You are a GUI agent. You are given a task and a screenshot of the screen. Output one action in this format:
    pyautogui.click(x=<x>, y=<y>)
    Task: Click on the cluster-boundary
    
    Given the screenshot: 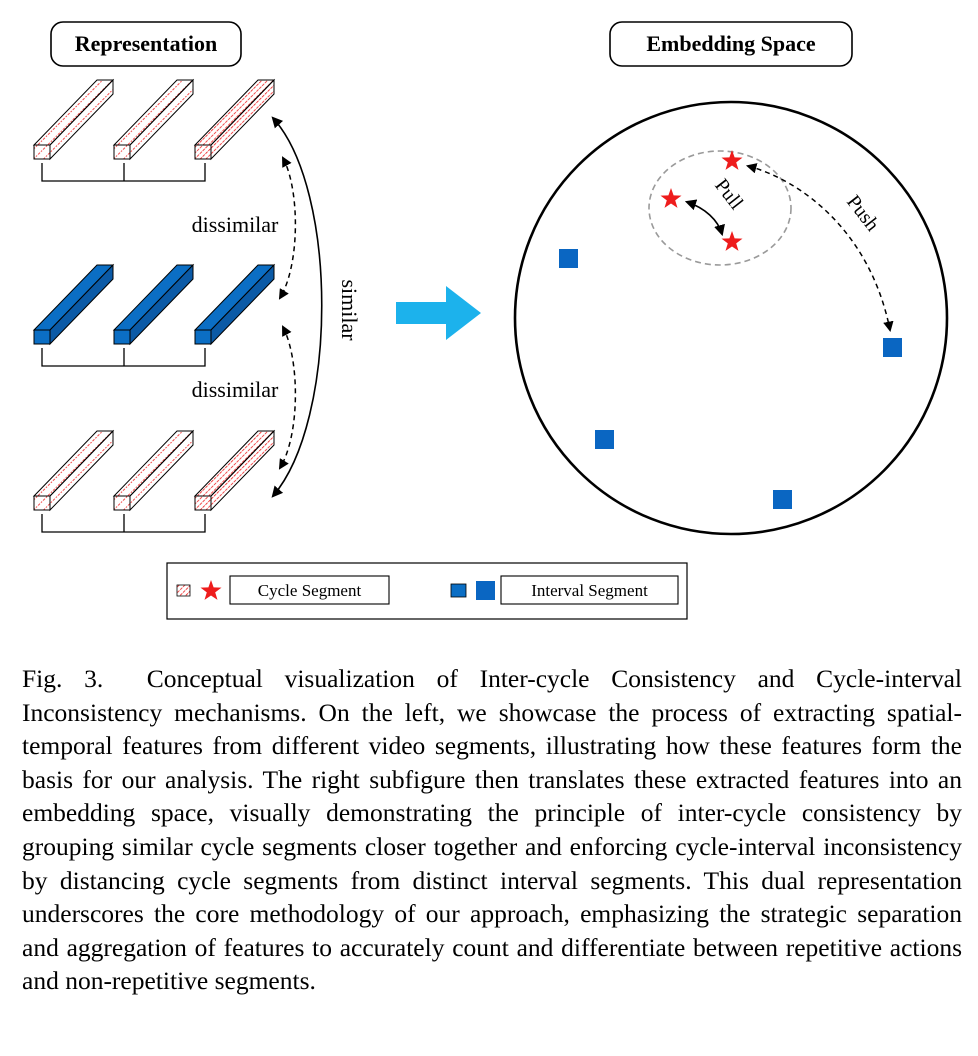 What is the action you would take?
    pyautogui.click(x=720, y=208)
    